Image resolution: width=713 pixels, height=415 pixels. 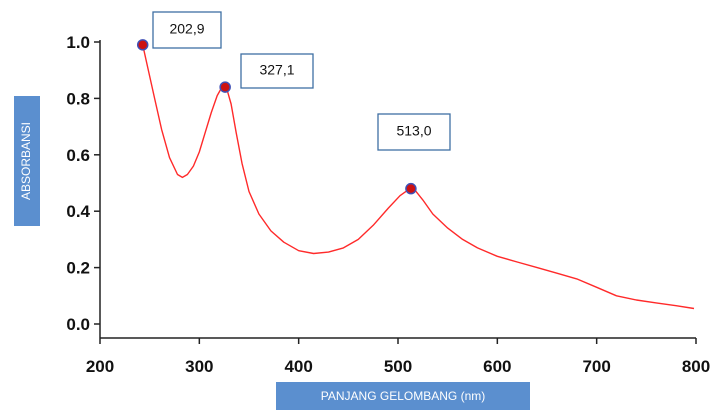 I want to click on peak-label: 327,1, so click(x=276, y=70).